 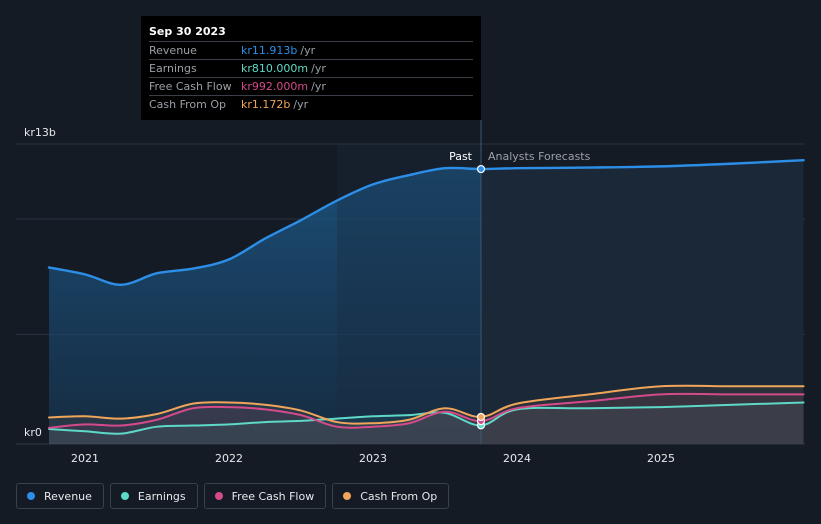 I want to click on tooltip-label: Cash From Op, so click(x=188, y=104).